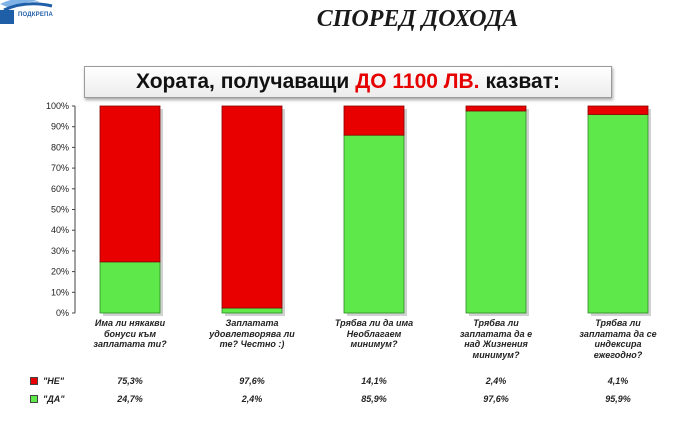 The width and height of the screenshot is (695, 443). Describe the element at coordinates (60, 272) in the screenshot. I see `y-tick-label: 20%` at that location.